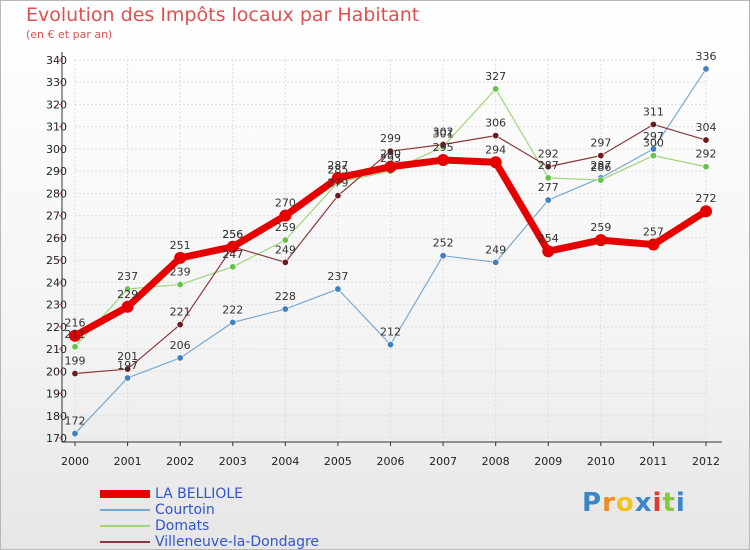 The width and height of the screenshot is (750, 550). I want to click on y-tick-label: 310, so click(56, 127).